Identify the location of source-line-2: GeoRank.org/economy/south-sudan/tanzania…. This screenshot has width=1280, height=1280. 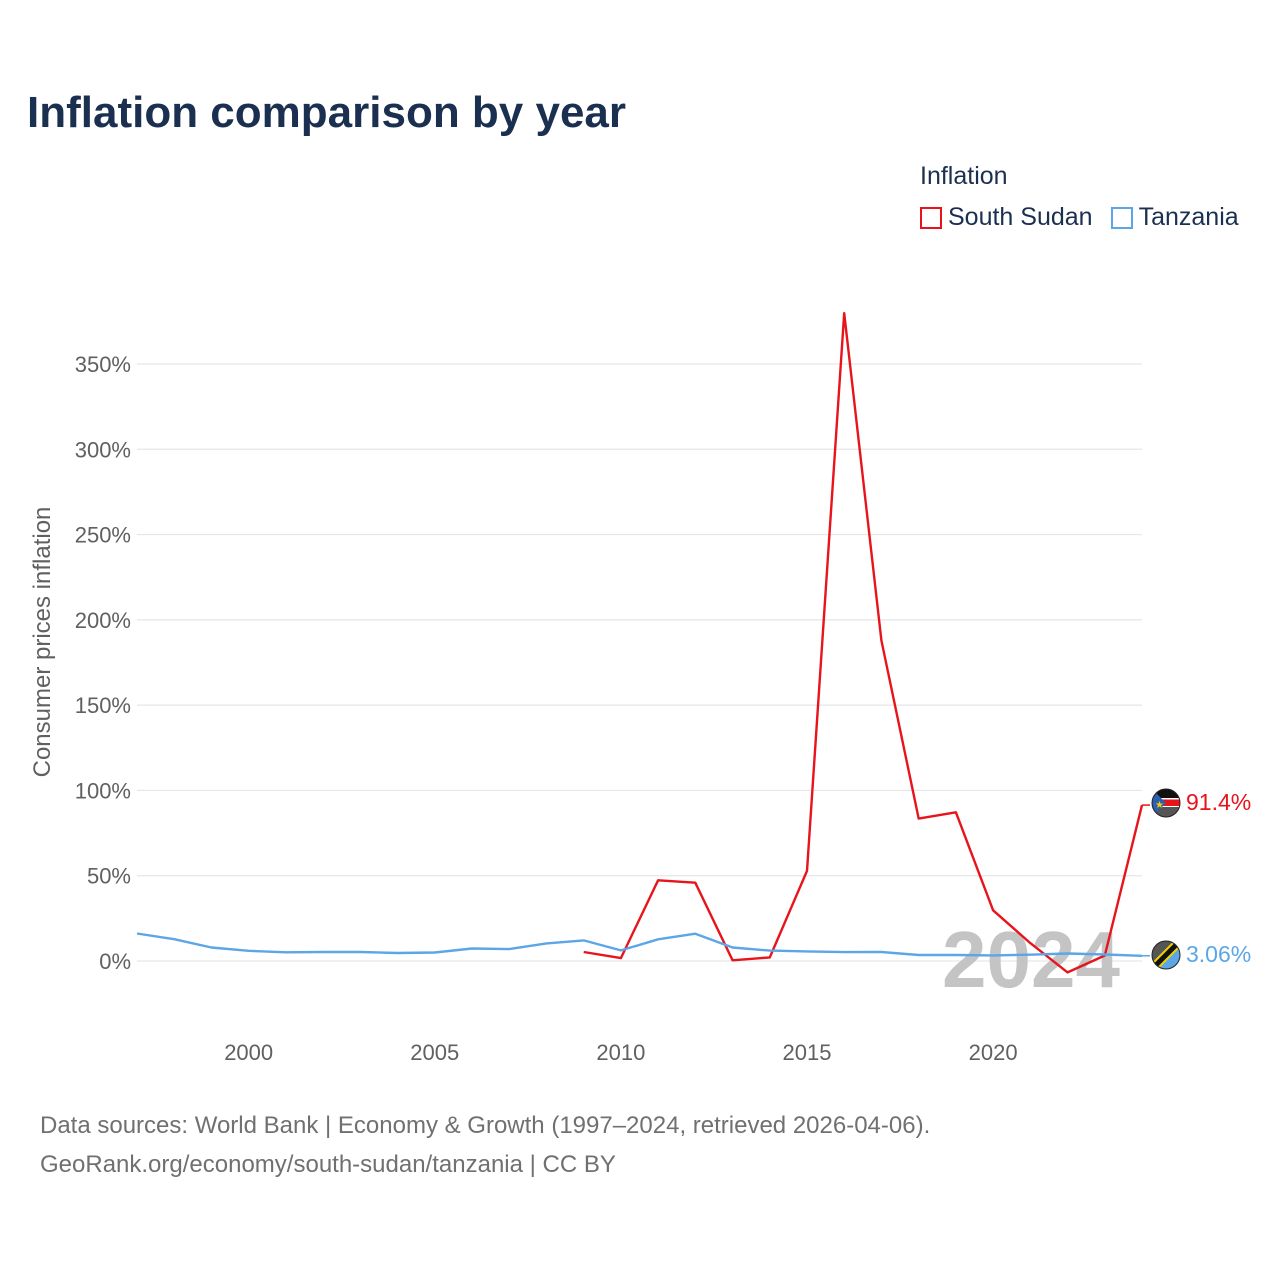
(328, 1164).